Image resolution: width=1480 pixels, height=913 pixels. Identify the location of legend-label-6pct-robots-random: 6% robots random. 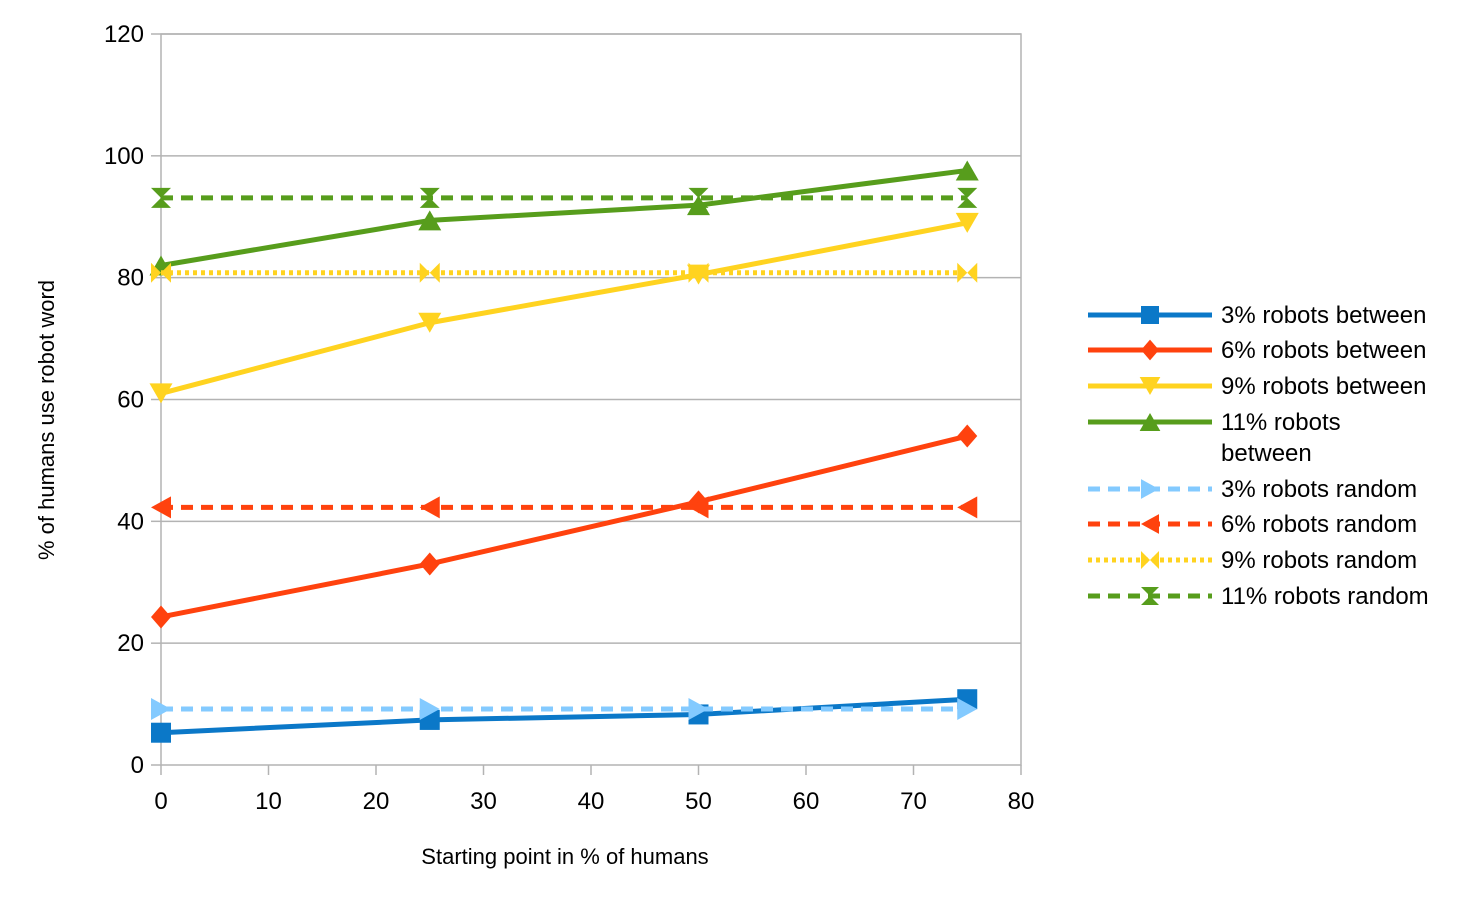
(1319, 524).